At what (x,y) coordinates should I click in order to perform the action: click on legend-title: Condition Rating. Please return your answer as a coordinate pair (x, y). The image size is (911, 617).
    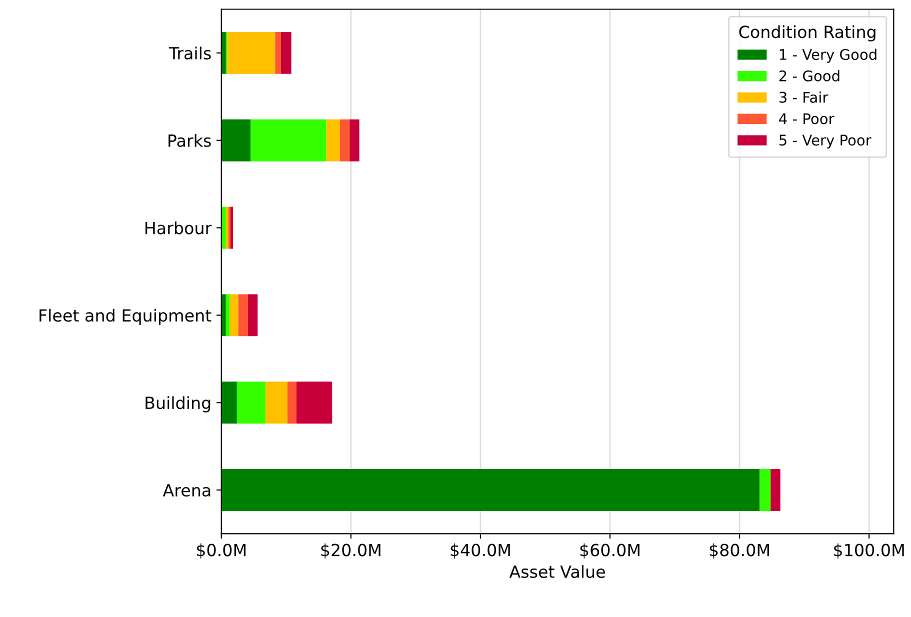
    Looking at the image, I should click on (807, 33).